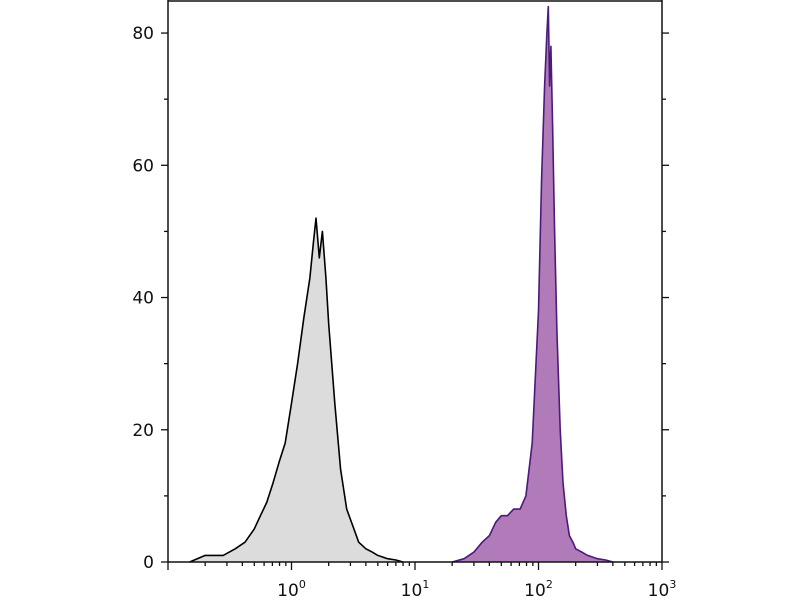 The image size is (800, 600). Describe the element at coordinates (549, 584) in the screenshot. I see `x-tick-label-exponent: 2` at that location.